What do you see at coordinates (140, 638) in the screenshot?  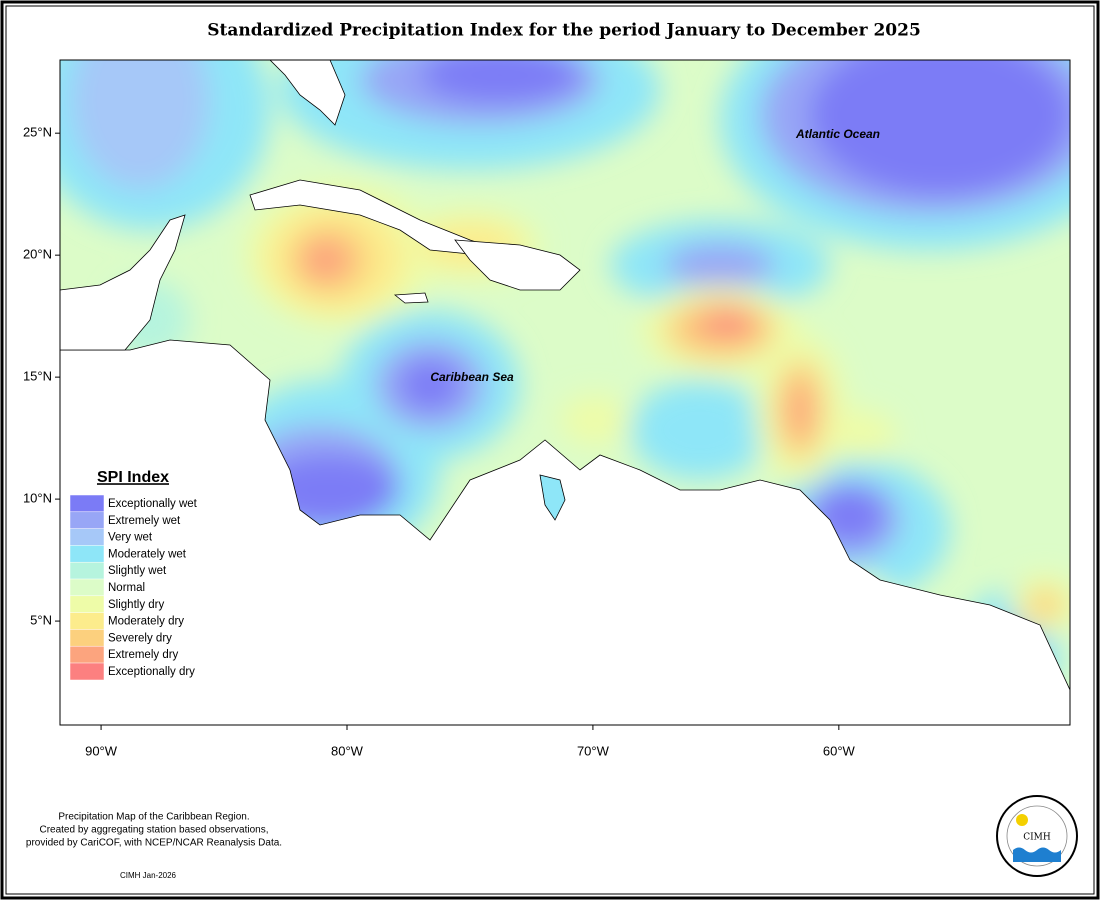 I see `legend-label: Severely dry` at bounding box center [140, 638].